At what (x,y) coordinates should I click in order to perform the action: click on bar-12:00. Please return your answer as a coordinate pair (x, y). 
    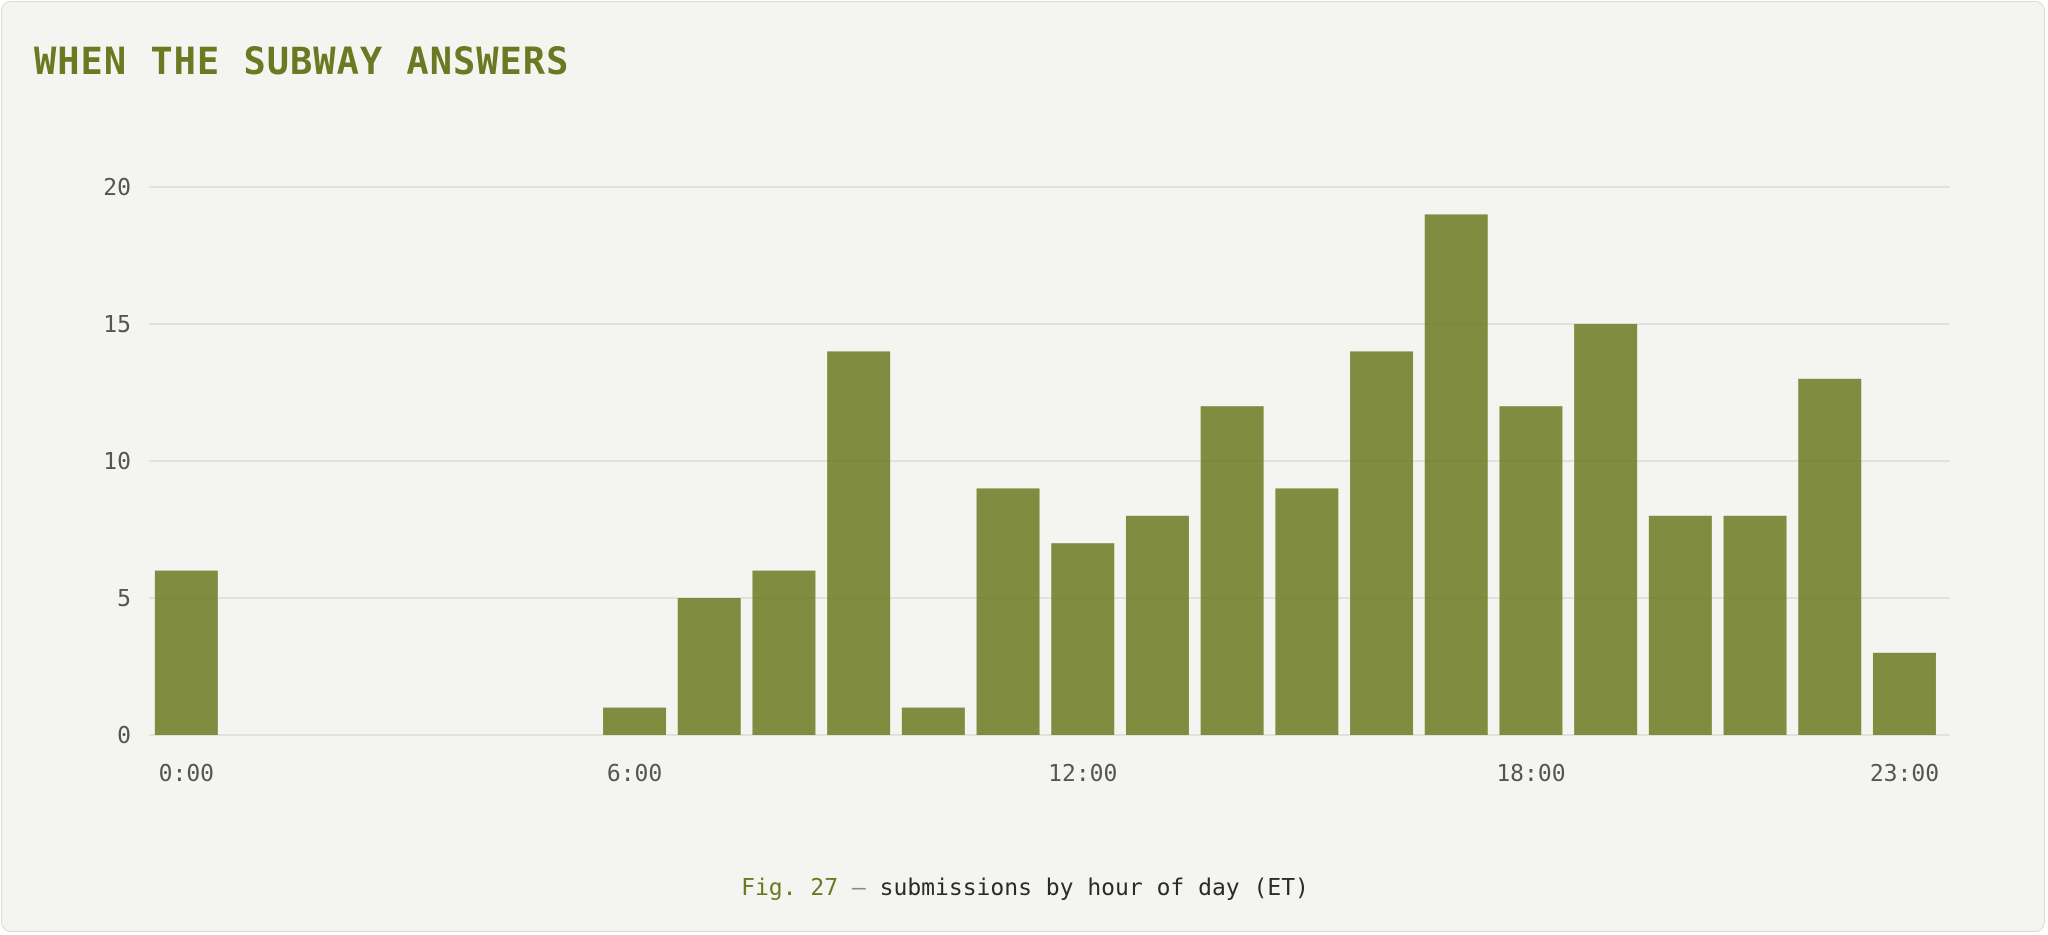
    Looking at the image, I should click on (1083, 639).